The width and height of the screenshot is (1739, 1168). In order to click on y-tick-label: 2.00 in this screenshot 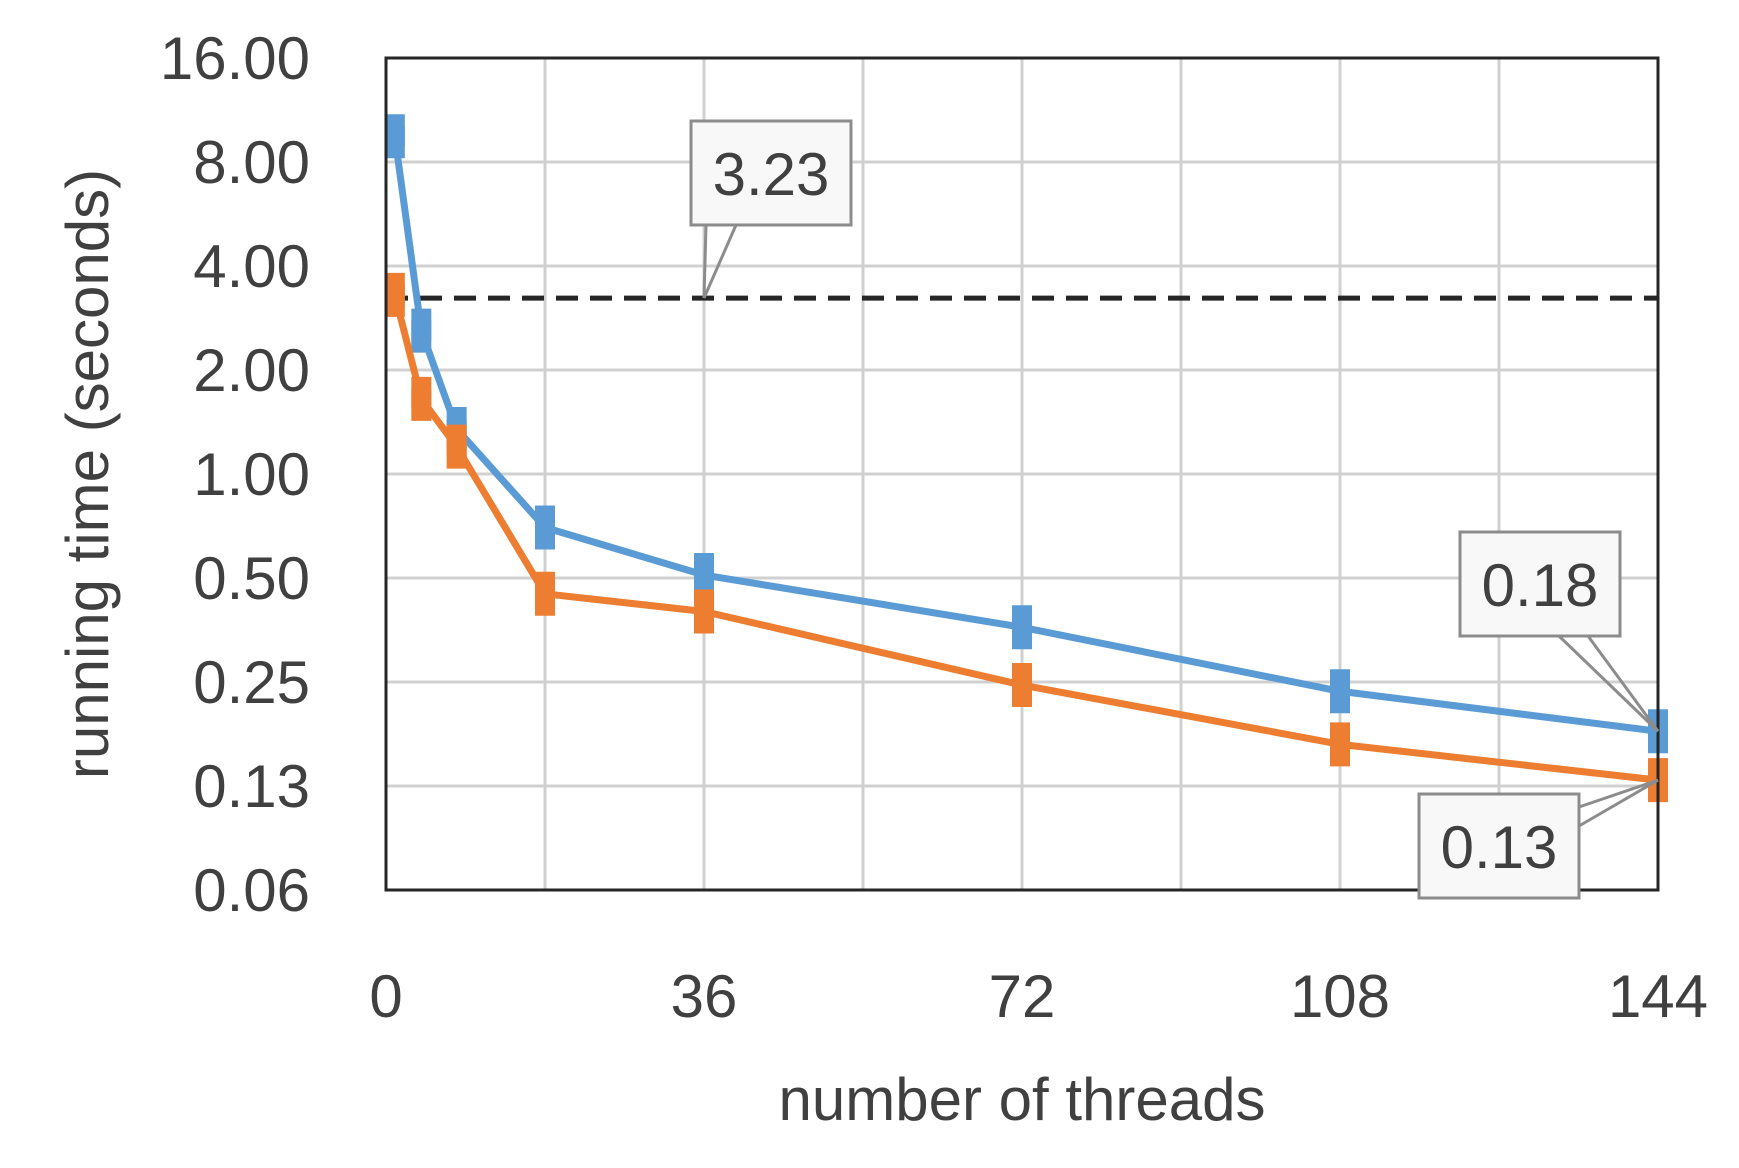, I will do `click(251, 370)`.